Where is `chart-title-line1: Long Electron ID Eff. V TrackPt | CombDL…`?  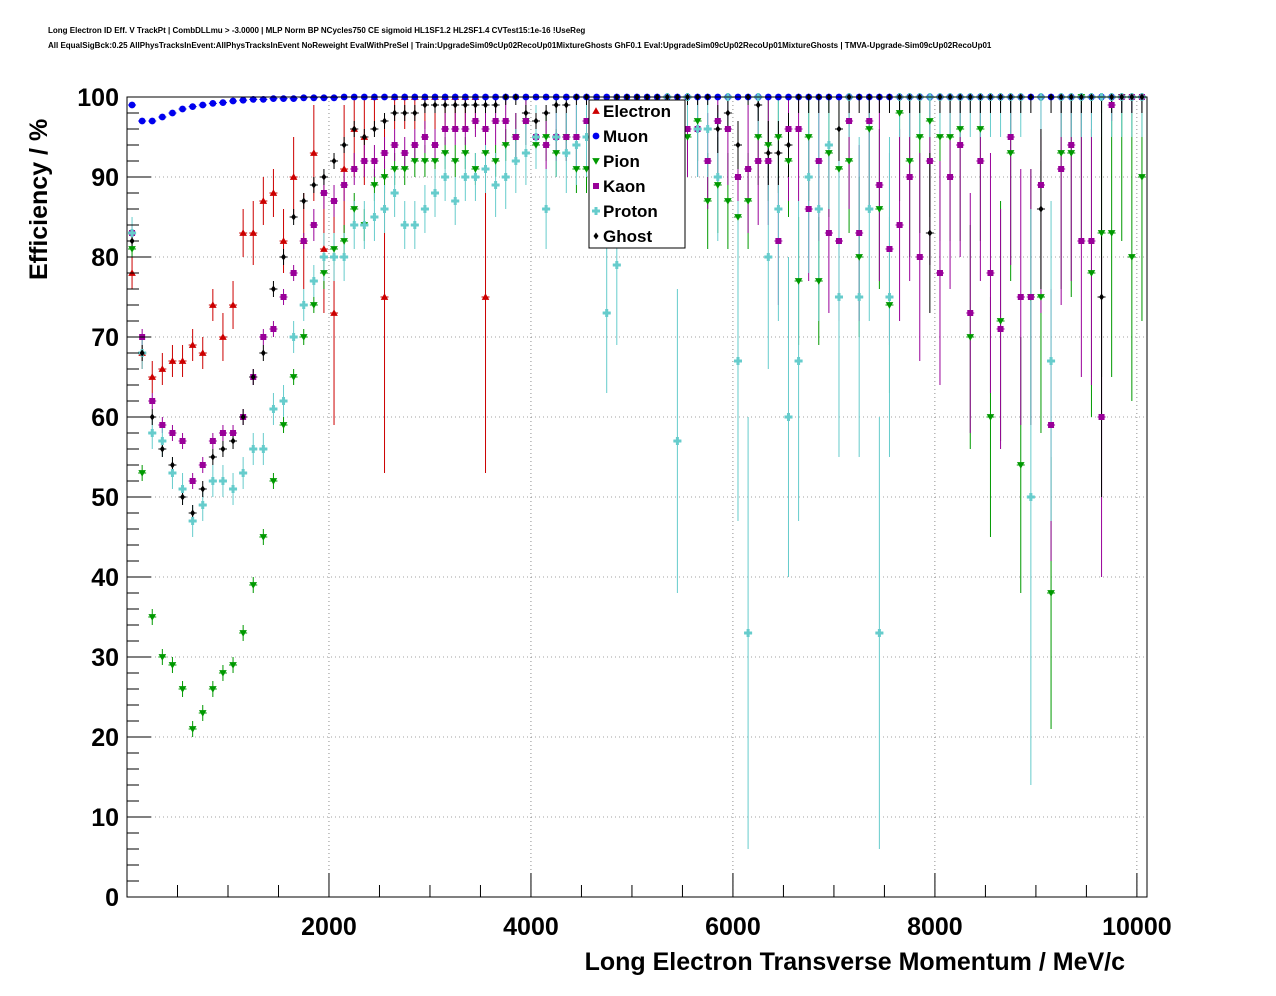 chart-title-line1: Long Electron ID Eff. V TrackPt | CombDL… is located at coordinates (317, 30).